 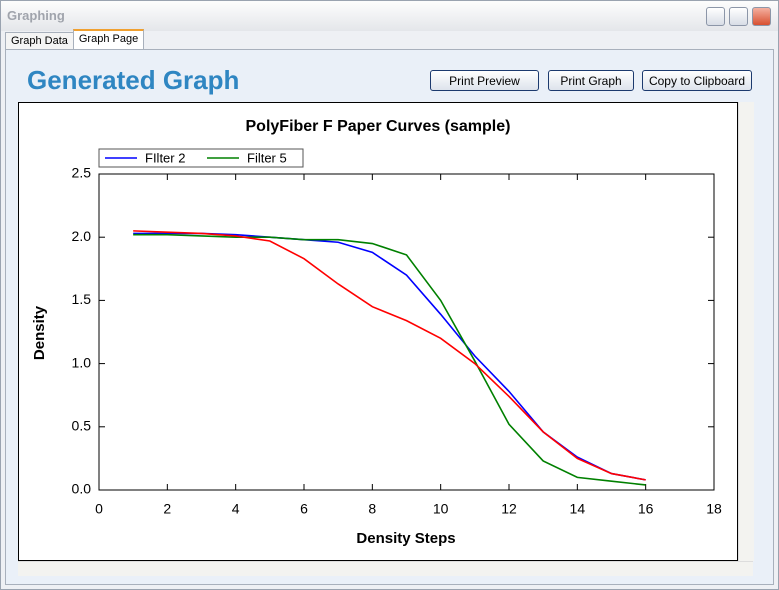 I want to click on minimize-button, so click(x=715, y=16).